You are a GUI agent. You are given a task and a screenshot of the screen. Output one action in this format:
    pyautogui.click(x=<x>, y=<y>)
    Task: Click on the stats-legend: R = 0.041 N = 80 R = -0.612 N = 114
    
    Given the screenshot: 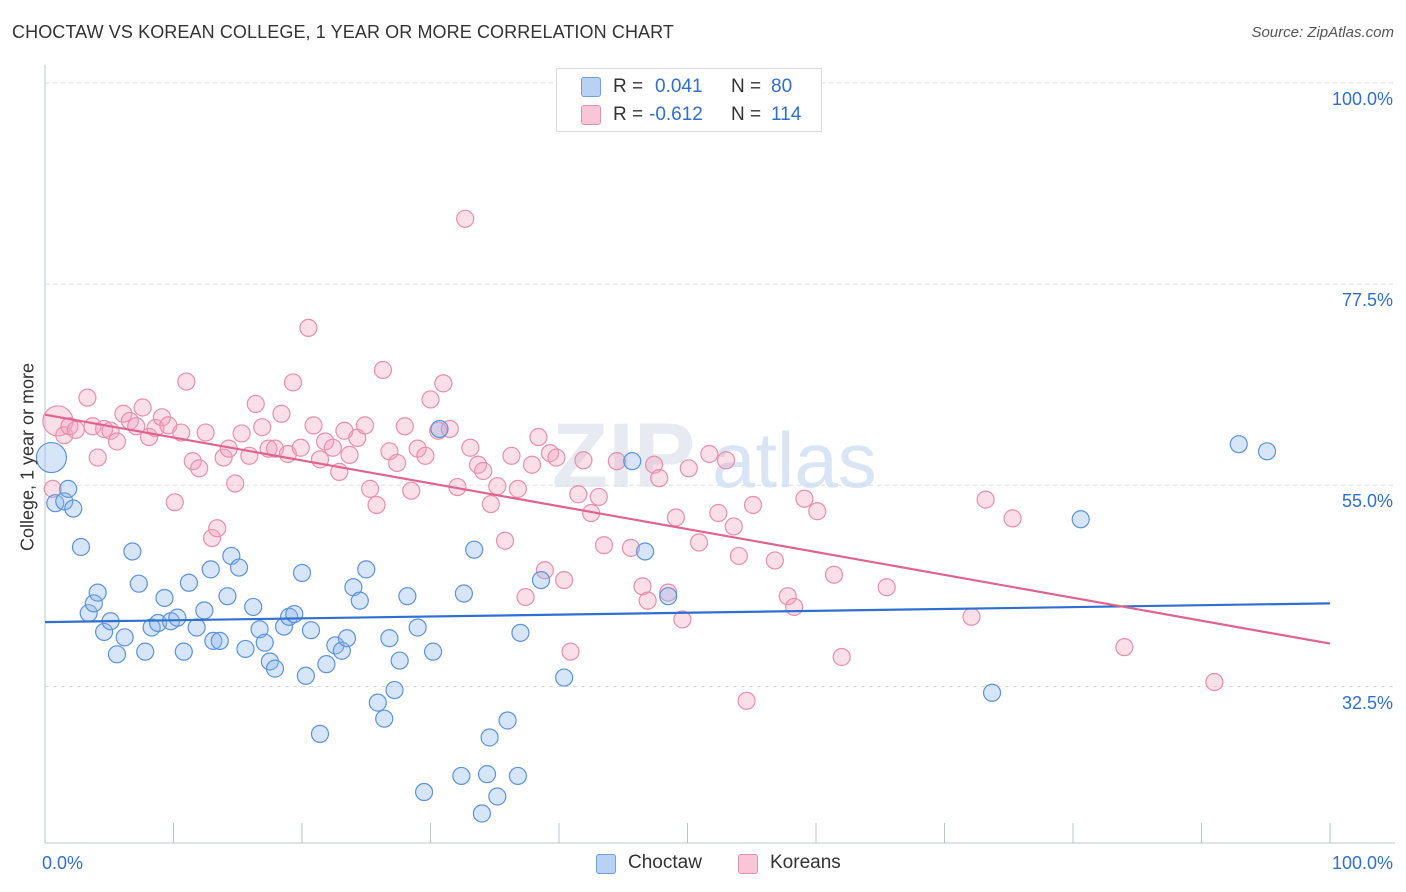 What is the action you would take?
    pyautogui.click(x=689, y=100)
    